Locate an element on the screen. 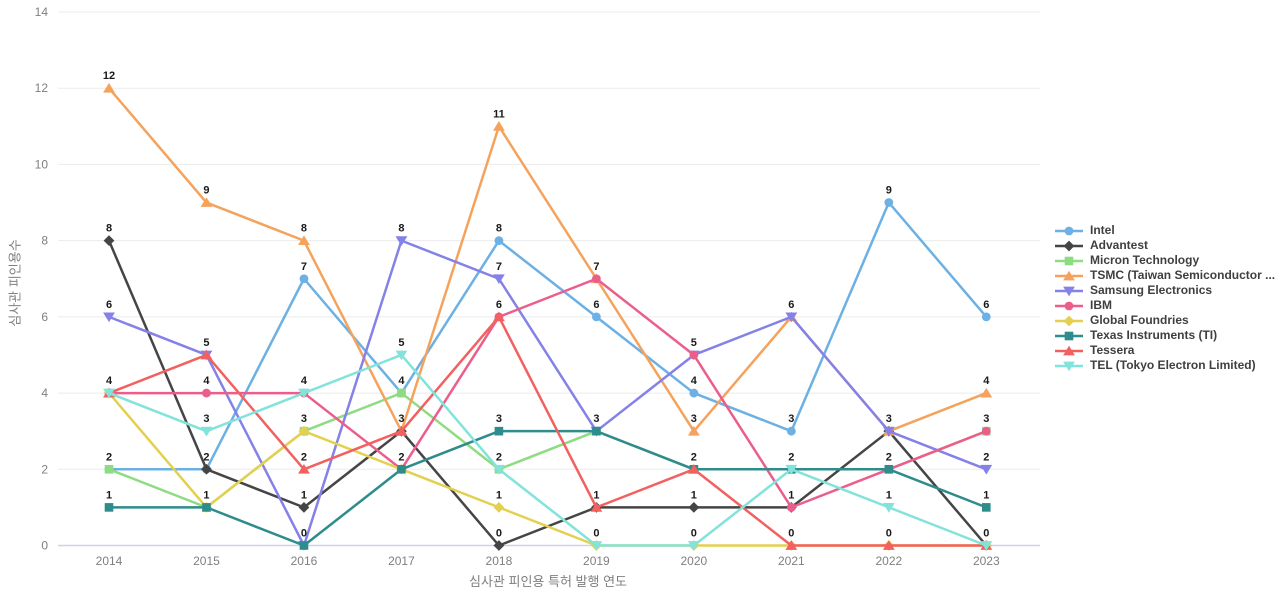 This screenshot has width=1280, height=600. legend-item-tessera: Tessera is located at coordinates (1164, 350).